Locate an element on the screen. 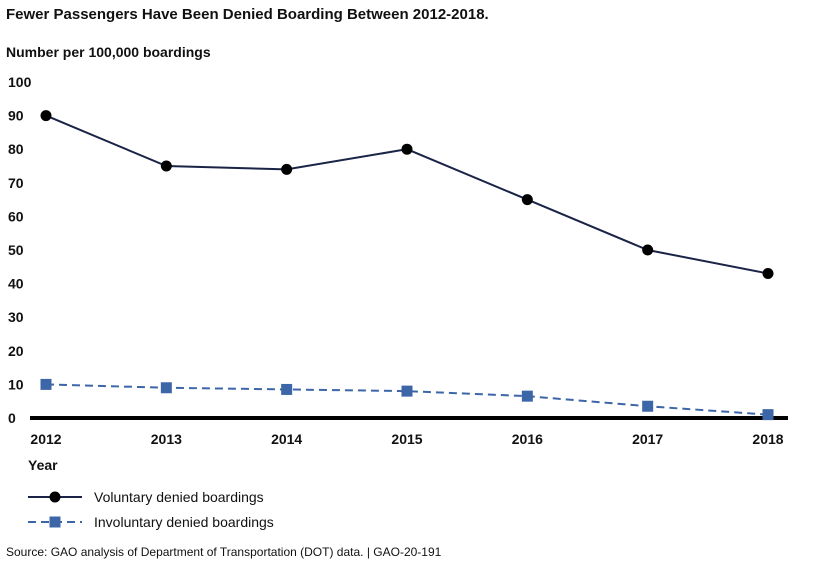 This screenshot has height=563, width=813. legend-item: Involuntary denied boardings is located at coordinates (151, 522).